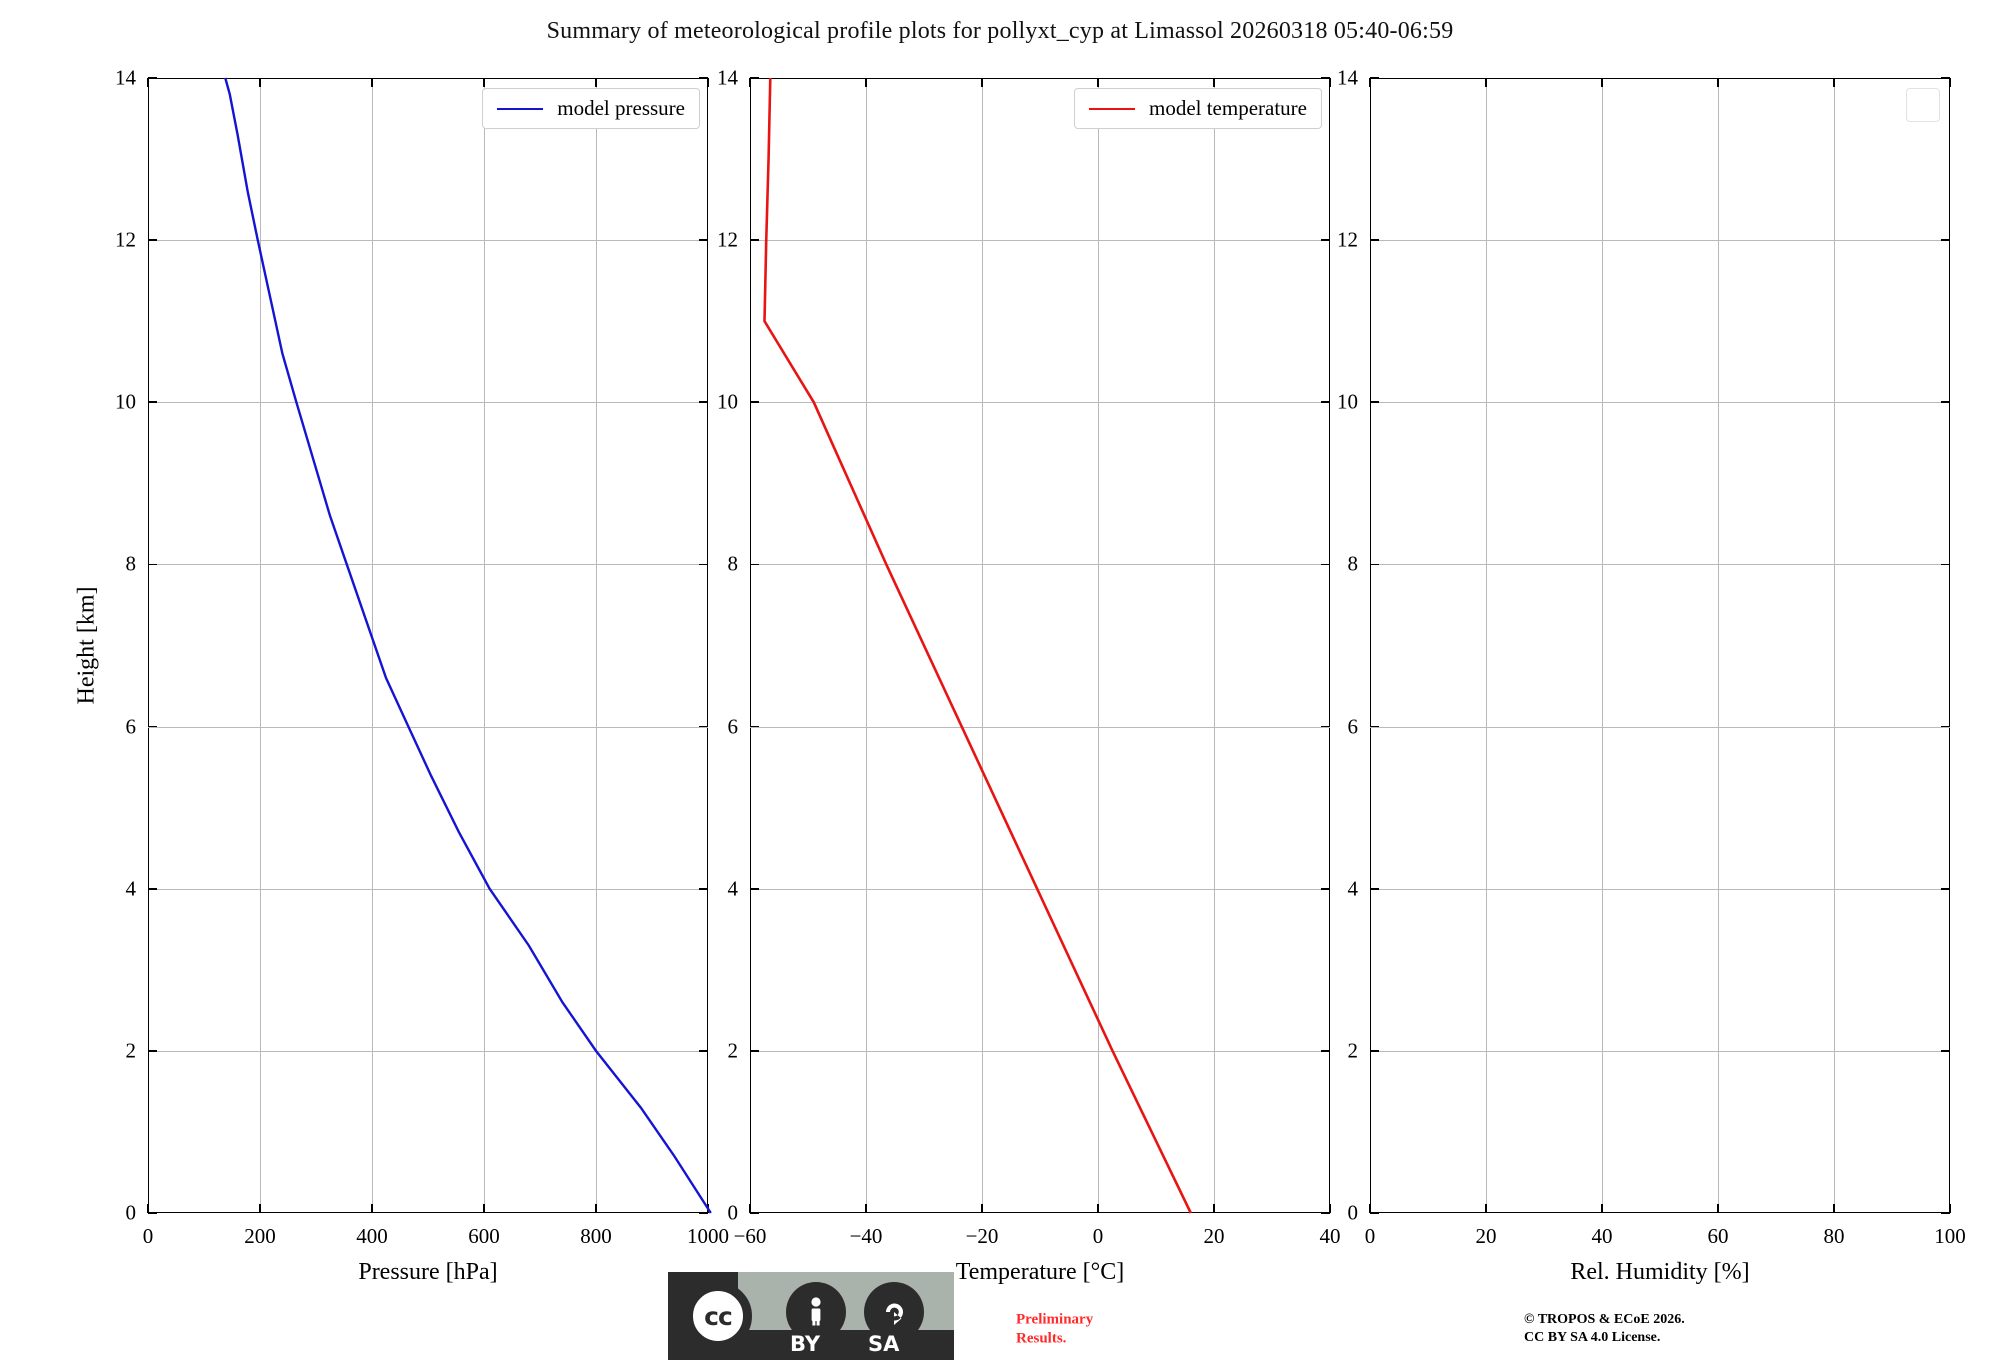 The image size is (2000, 1360). What do you see at coordinates (1330, 1236) in the screenshot?
I see `x-axis-tick-label: 40` at bounding box center [1330, 1236].